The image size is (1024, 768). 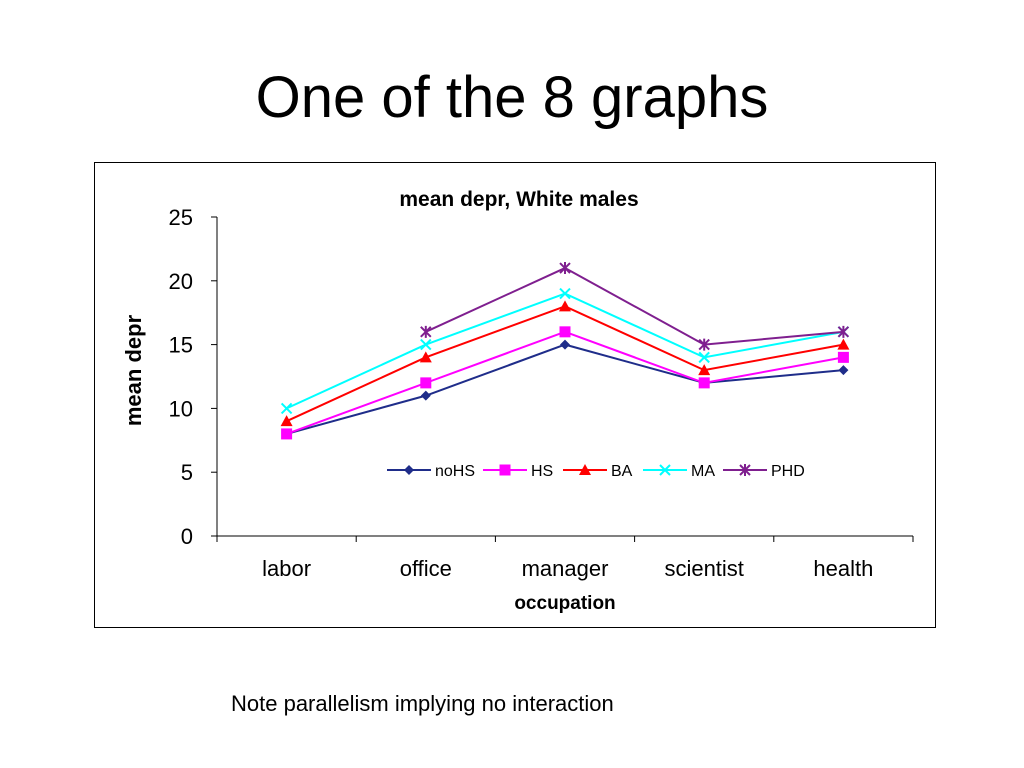 What do you see at coordinates (455, 471) in the screenshot?
I see `legend-label: noHS` at bounding box center [455, 471].